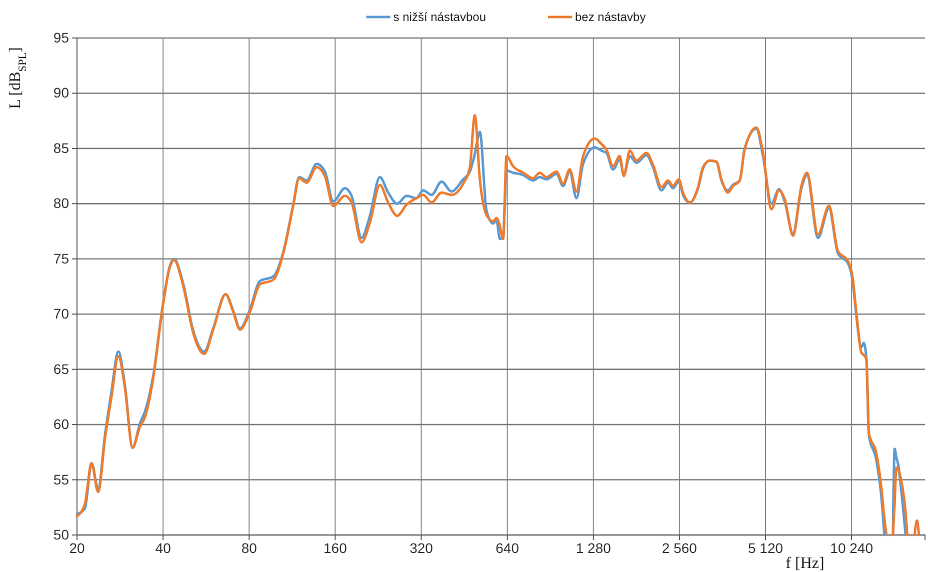 Image resolution: width=928 pixels, height=572 pixels. What do you see at coordinates (439, 17) in the screenshot?
I see `legend-label: s nižší nástavbou` at bounding box center [439, 17].